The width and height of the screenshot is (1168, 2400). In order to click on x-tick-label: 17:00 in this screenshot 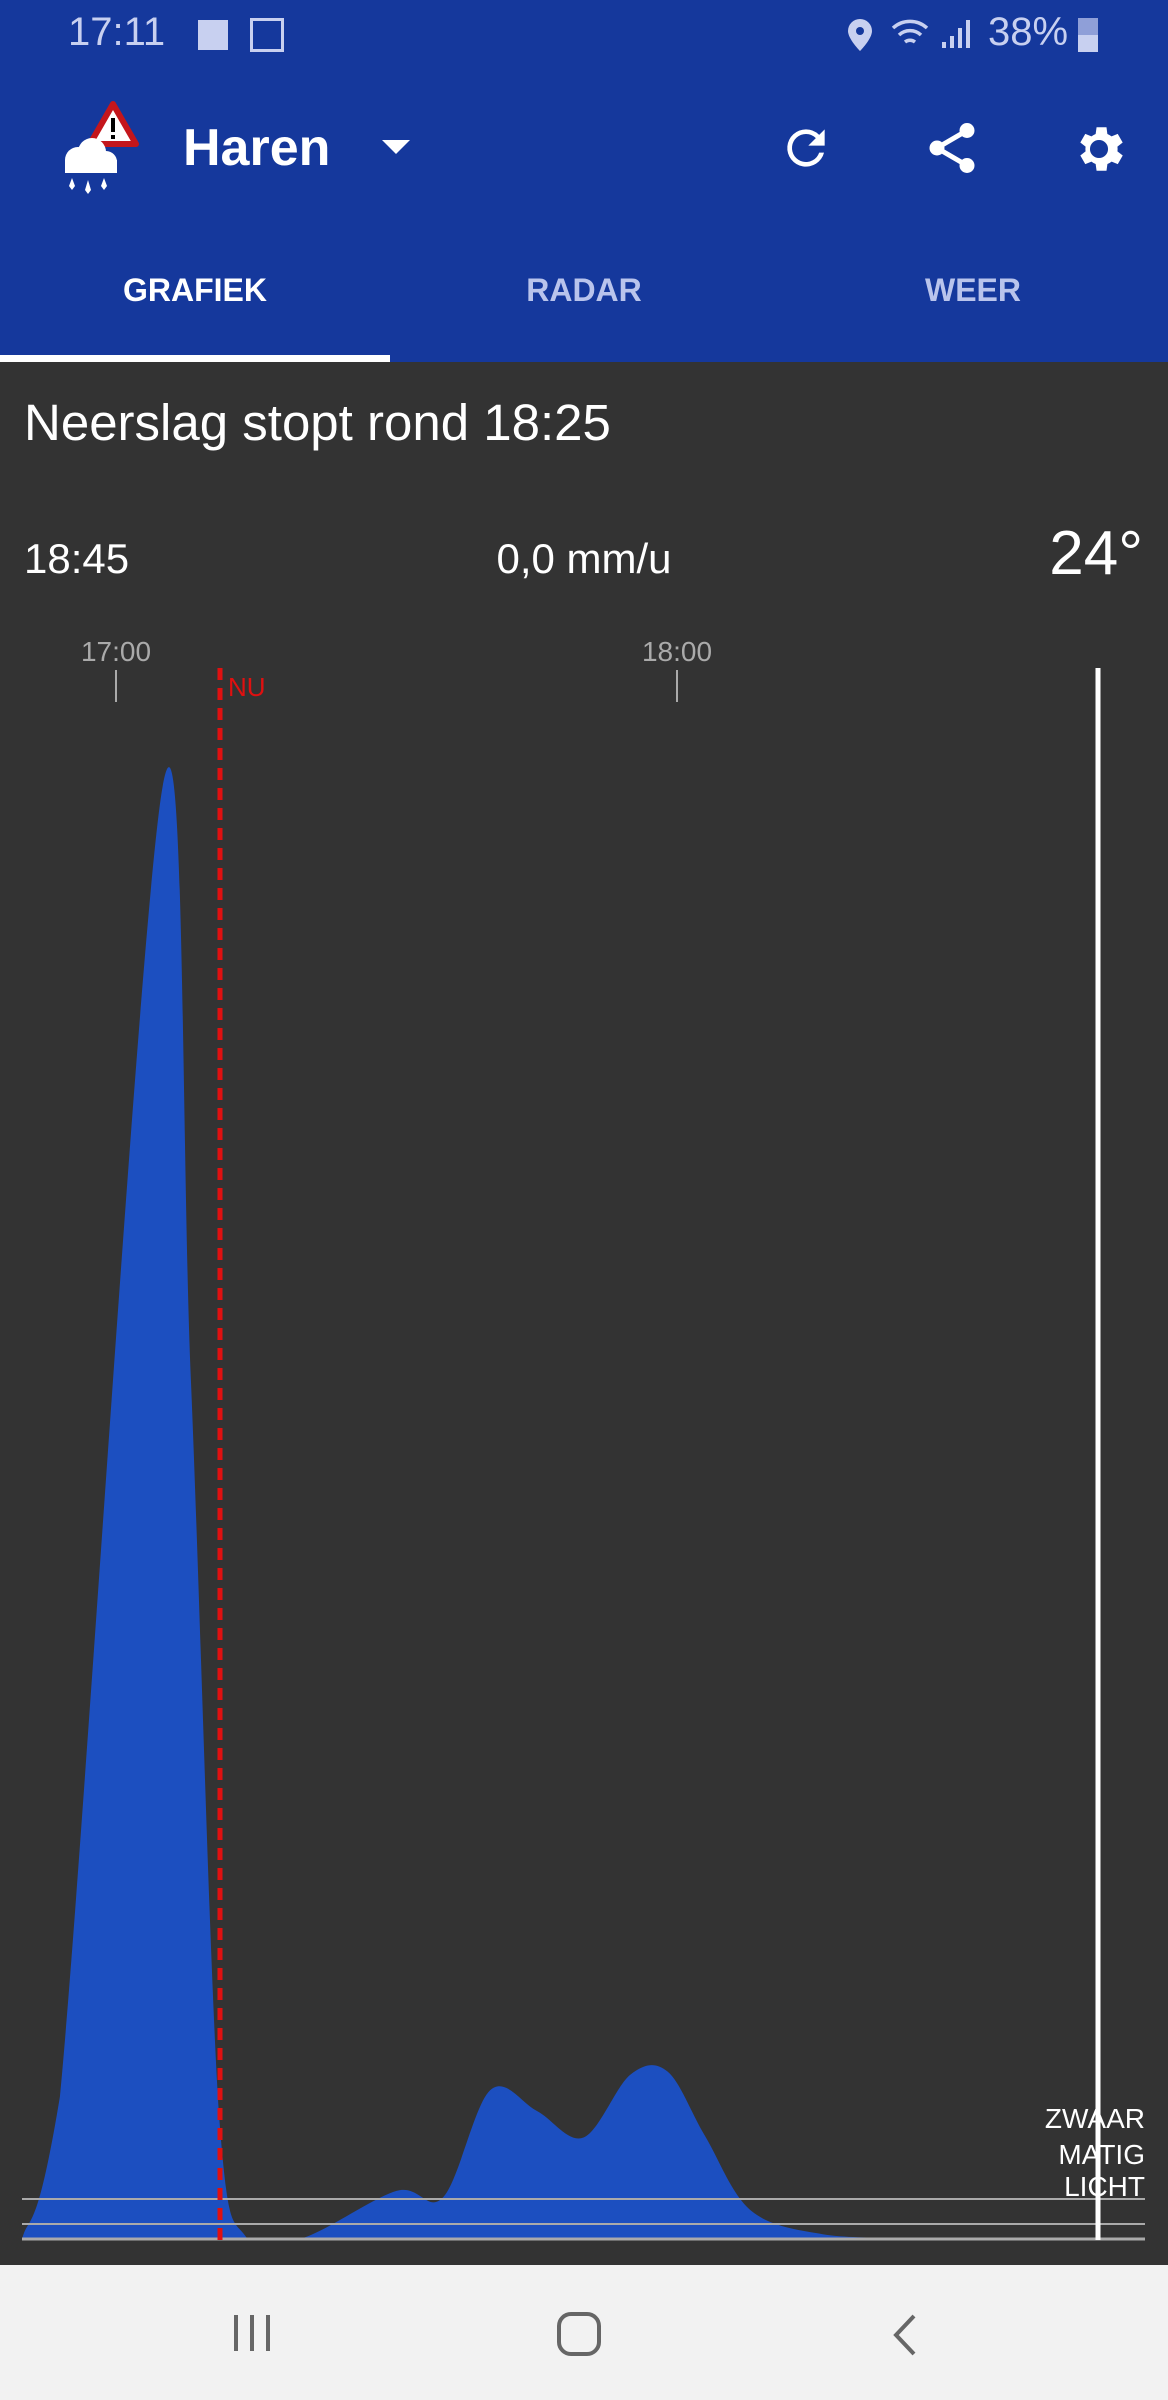, I will do `click(116, 651)`.